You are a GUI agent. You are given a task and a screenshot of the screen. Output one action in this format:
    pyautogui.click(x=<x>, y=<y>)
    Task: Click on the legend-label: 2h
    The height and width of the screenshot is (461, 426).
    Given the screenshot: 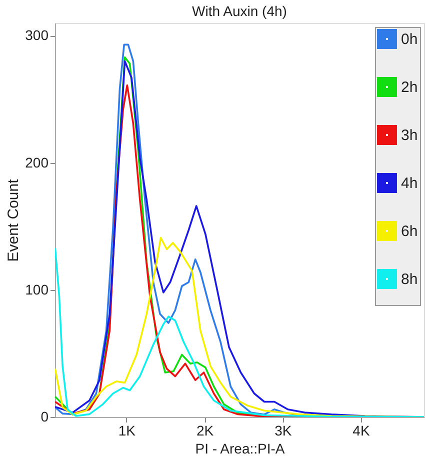 What is the action you would take?
    pyautogui.click(x=409, y=87)
    